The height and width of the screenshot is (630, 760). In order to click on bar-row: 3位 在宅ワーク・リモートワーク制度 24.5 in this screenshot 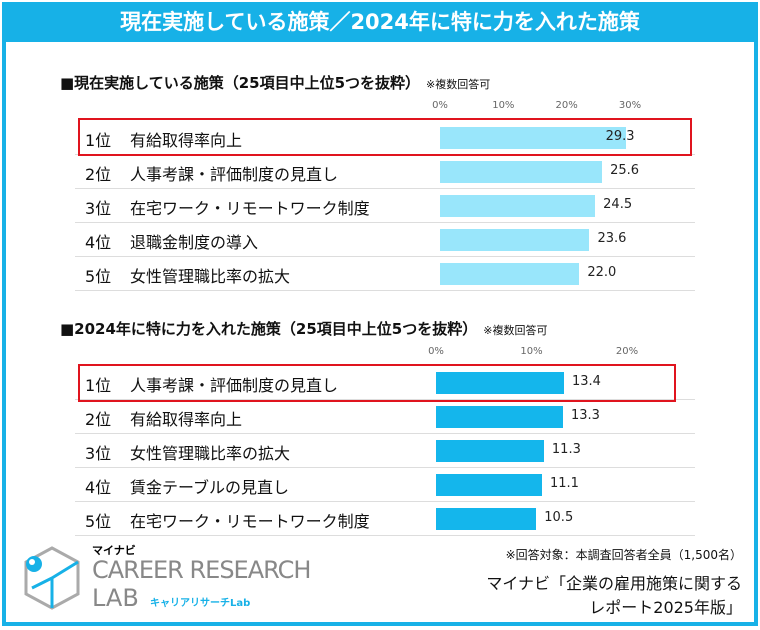, I will do `click(385, 206)`.